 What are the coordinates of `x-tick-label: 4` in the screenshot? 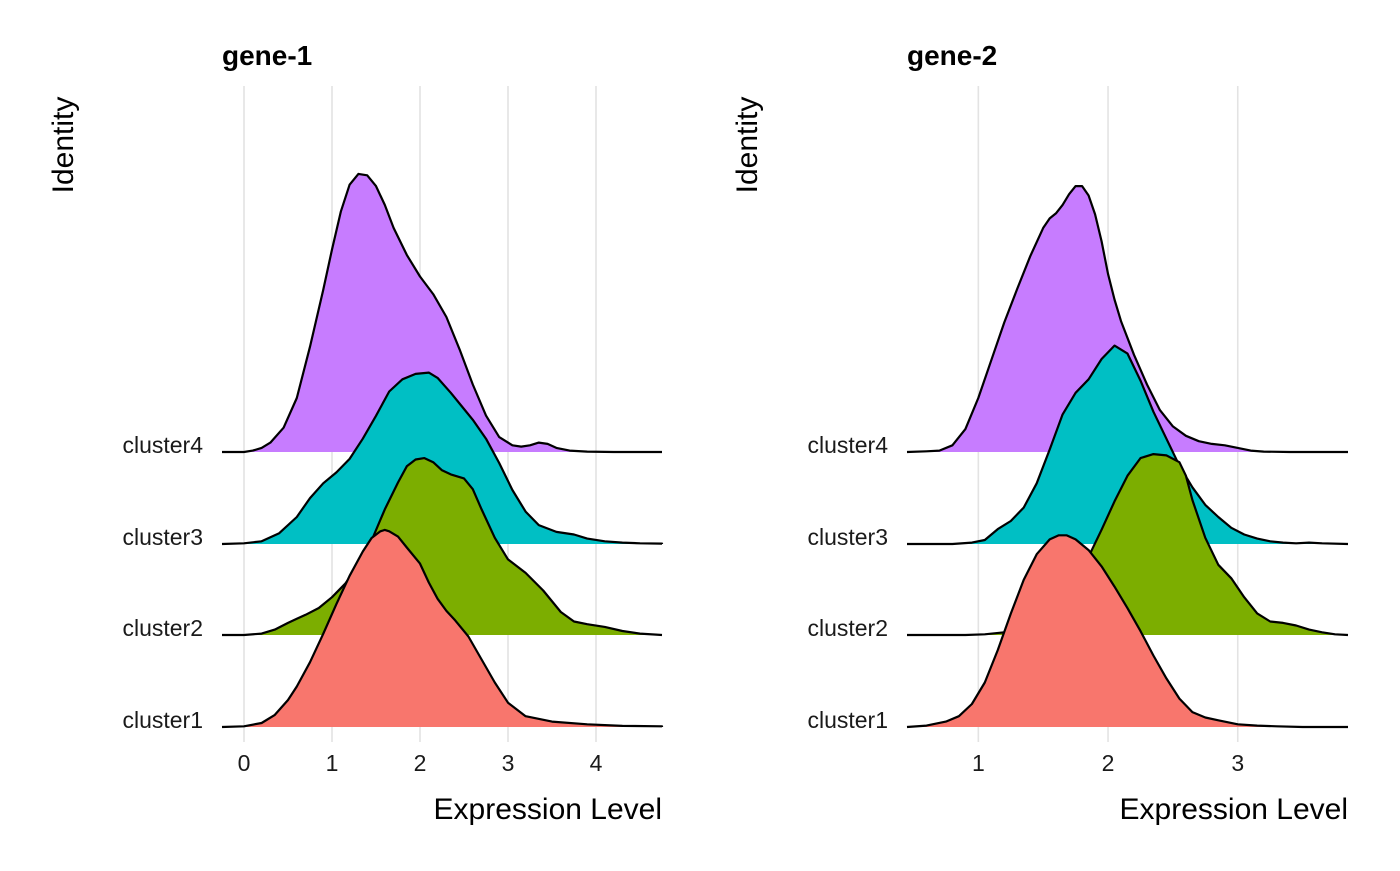 It's located at (596, 763).